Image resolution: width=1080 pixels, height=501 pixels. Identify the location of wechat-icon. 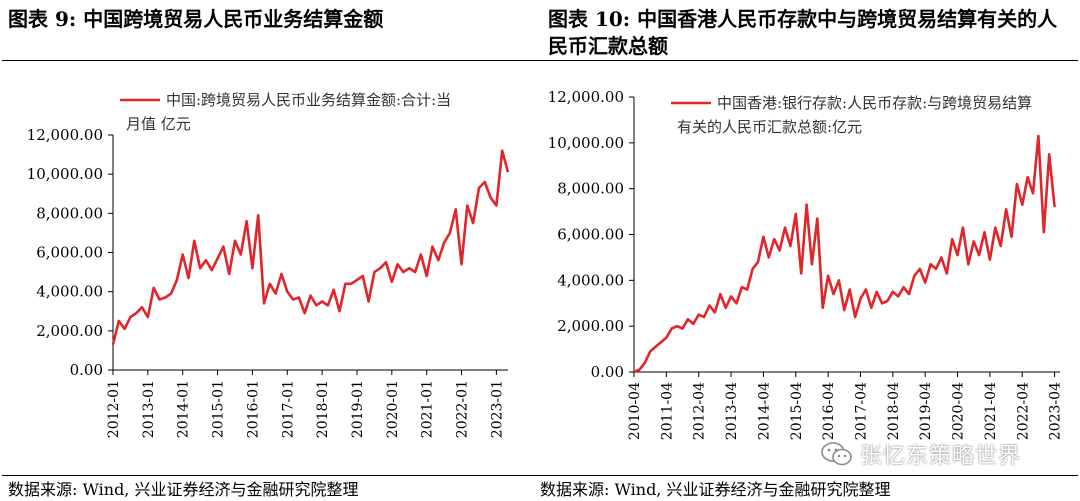
(836, 454).